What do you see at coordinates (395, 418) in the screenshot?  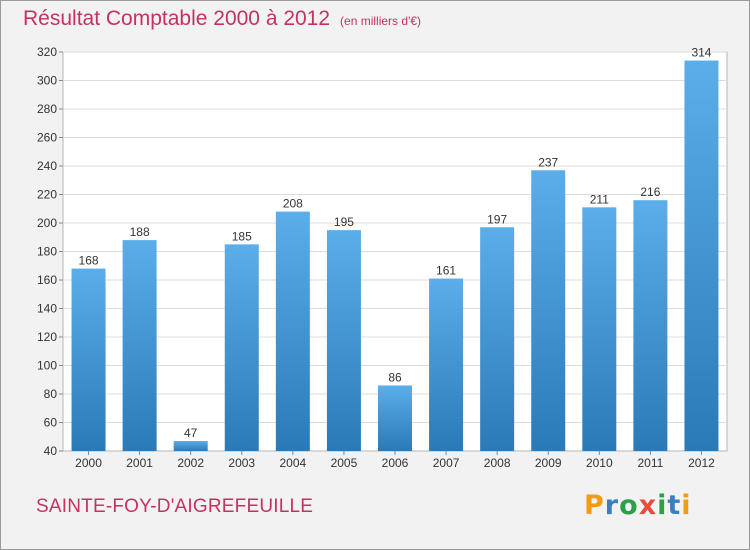 I see `bar-2006` at bounding box center [395, 418].